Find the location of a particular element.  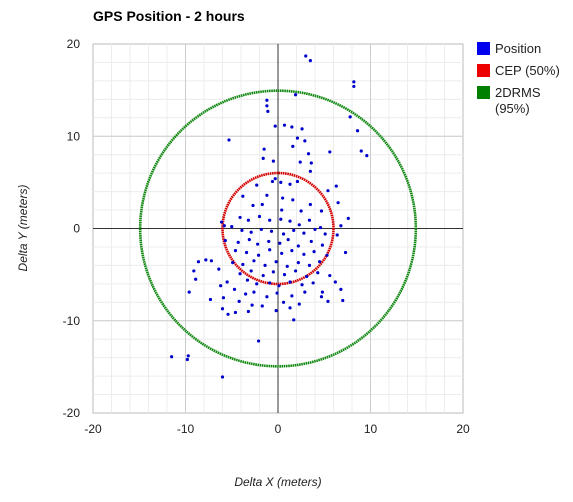

cep-circle is located at coordinates (278, 228).